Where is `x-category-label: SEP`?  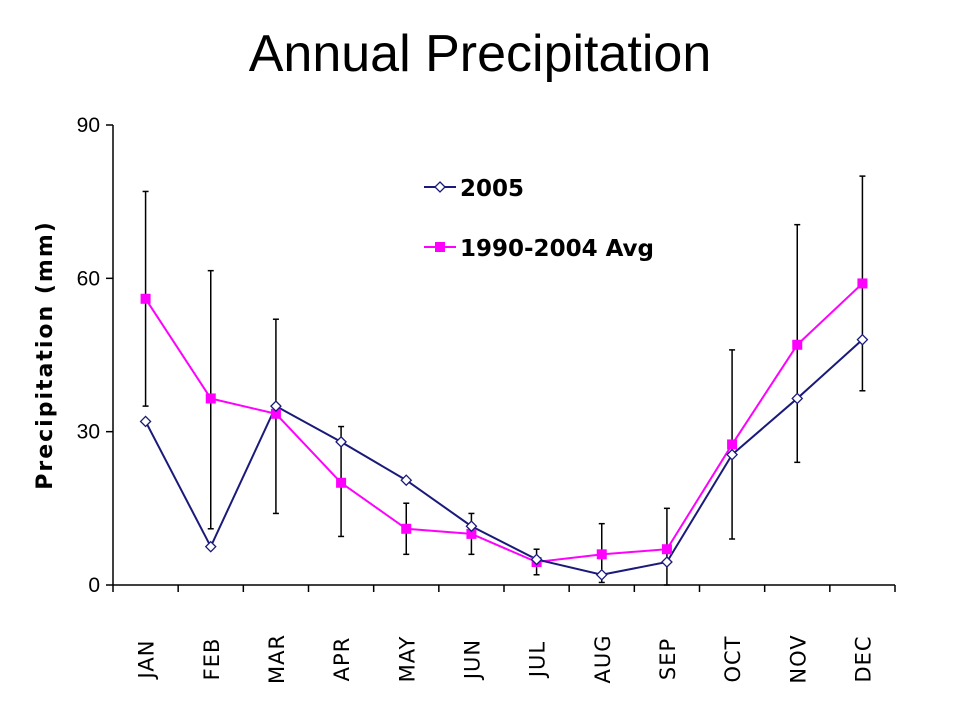
x-category-label: SEP is located at coordinates (668, 659).